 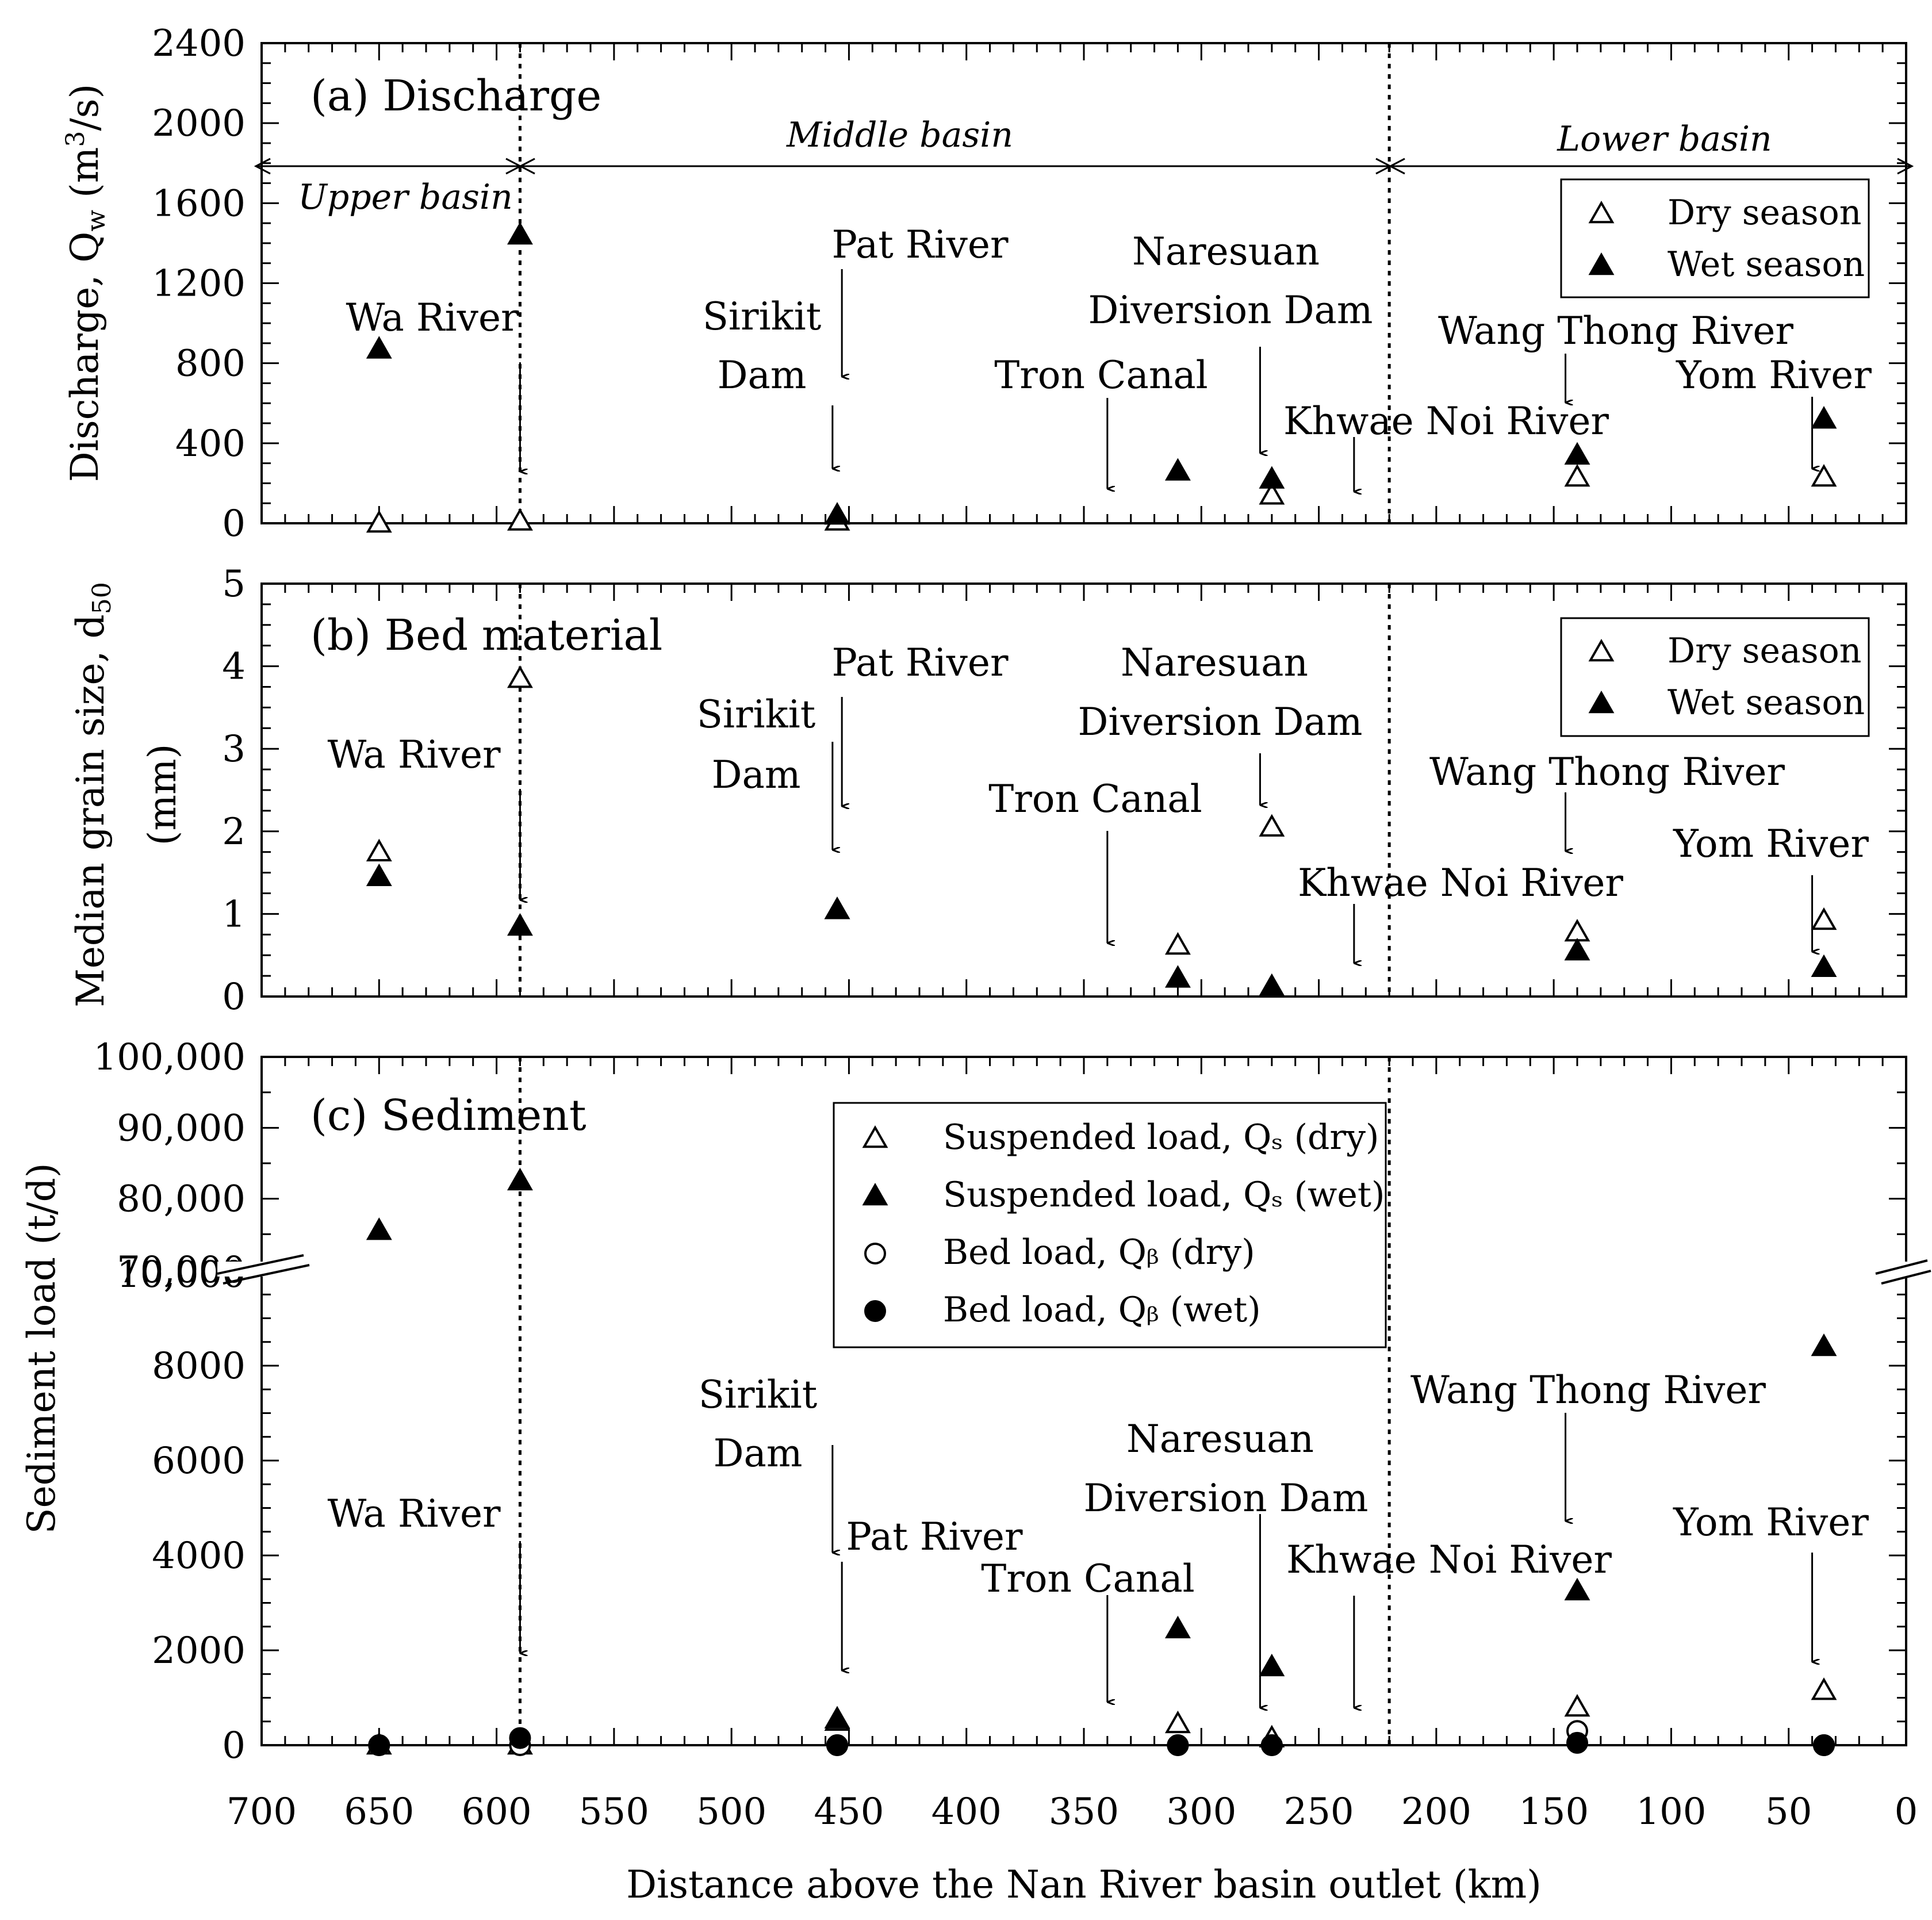 I want to click on x-tick-label: 650, so click(x=379, y=1812).